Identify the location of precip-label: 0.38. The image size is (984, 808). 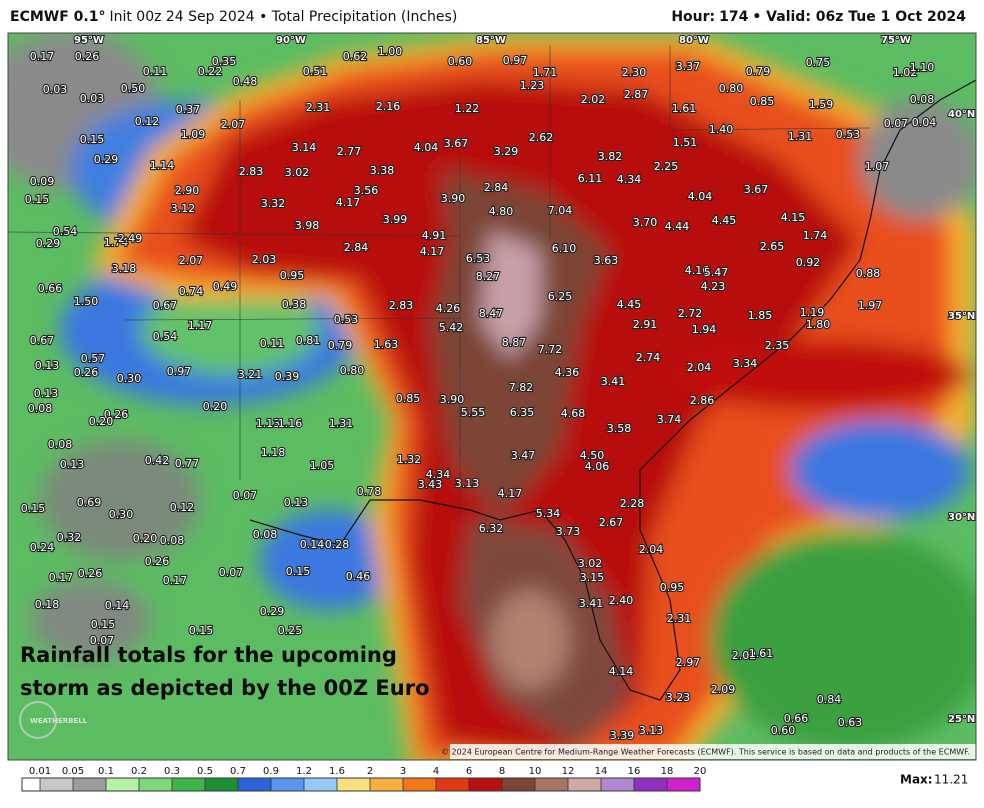
(294, 304).